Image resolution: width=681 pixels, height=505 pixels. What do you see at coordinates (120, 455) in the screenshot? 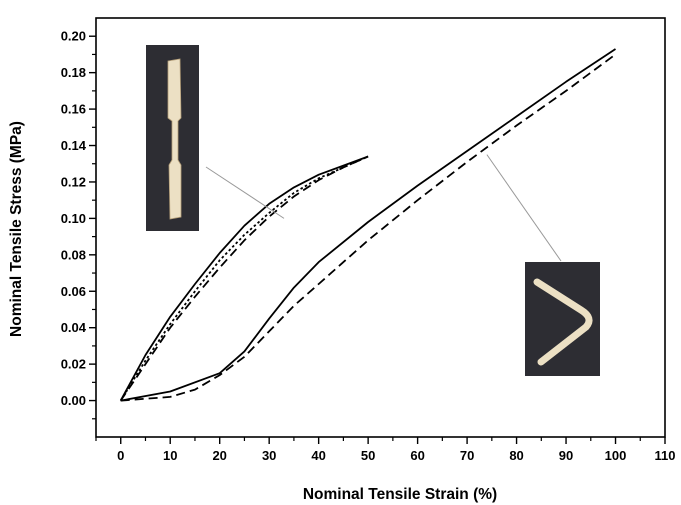
I see `x-tick-label: 0` at bounding box center [120, 455].